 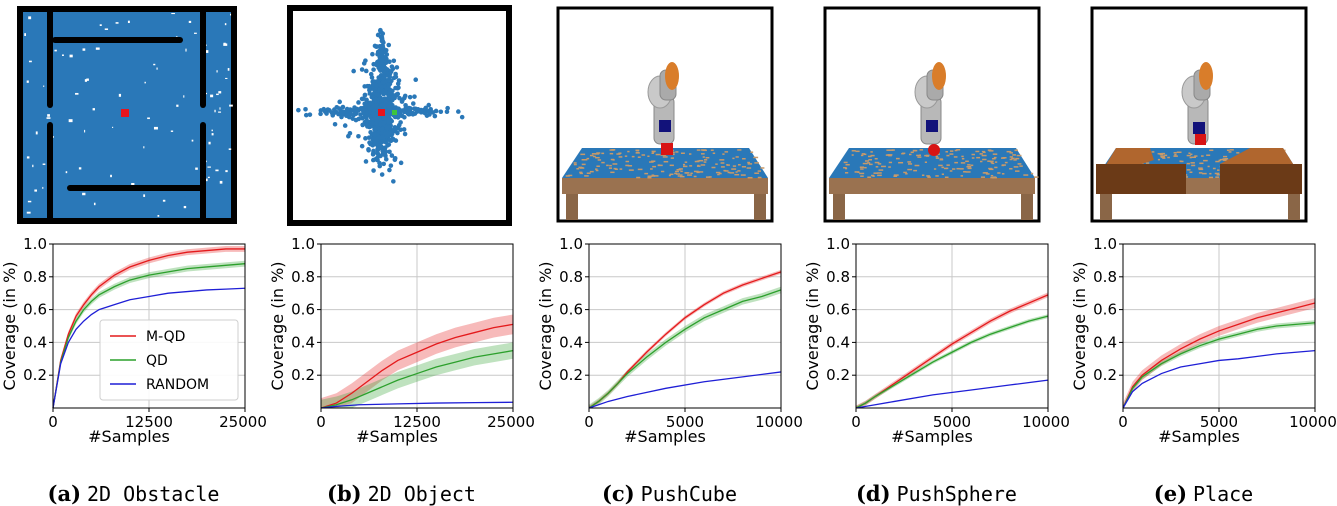 What do you see at coordinates (952, 422) in the screenshot?
I see `x-tick-label: 5000` at bounding box center [952, 422].